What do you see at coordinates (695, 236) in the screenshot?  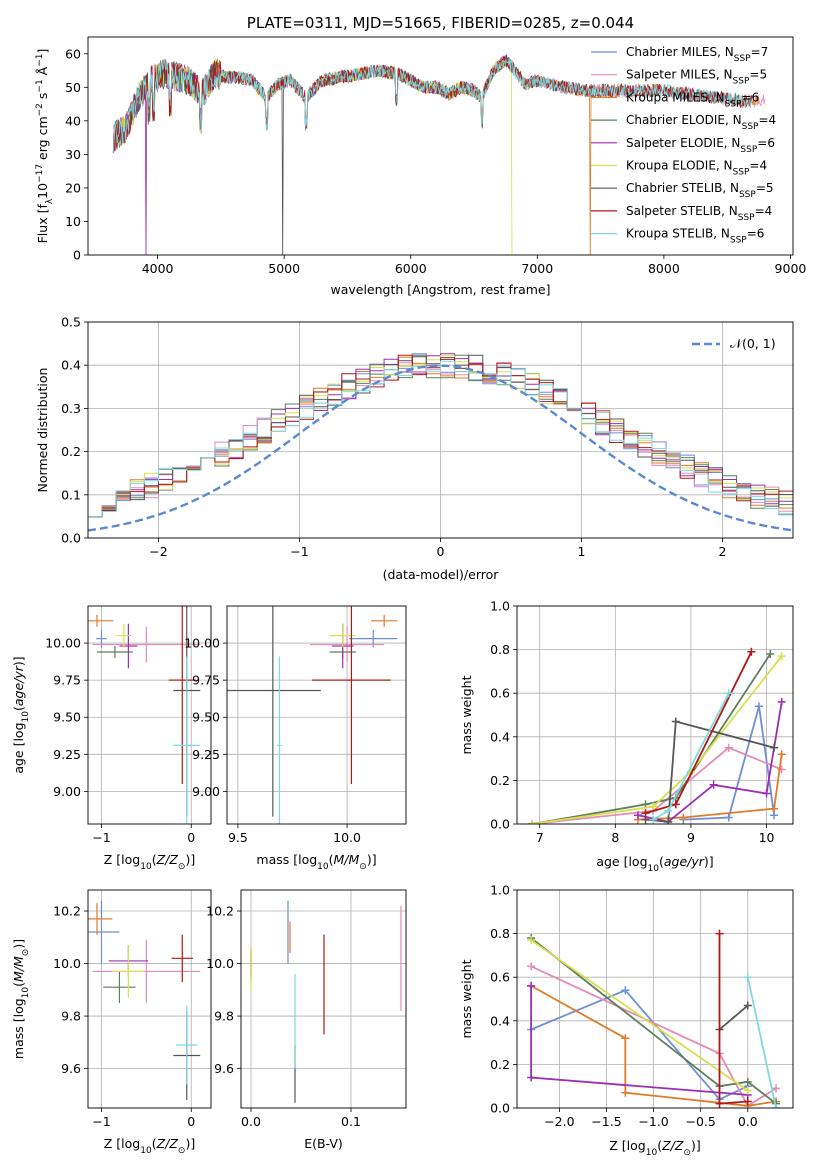 I see `legend-entry: Kroupa STELIB, NSSP=6` at bounding box center [695, 236].